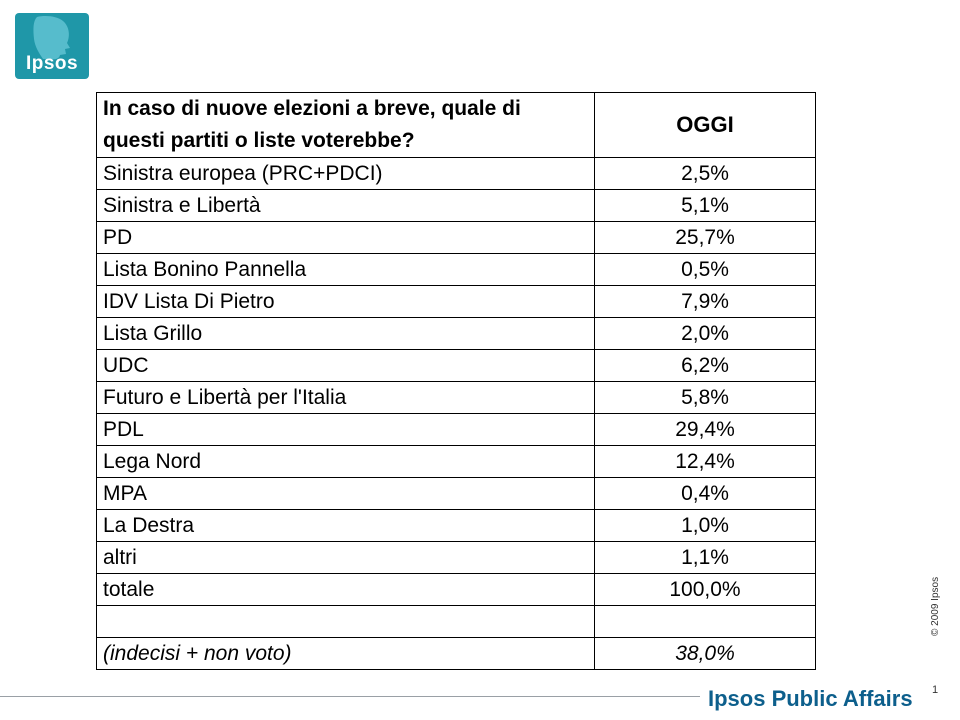 This screenshot has width=960, height=720. Describe the element at coordinates (705, 205) in the screenshot. I see `party-value: 5,1%` at that location.